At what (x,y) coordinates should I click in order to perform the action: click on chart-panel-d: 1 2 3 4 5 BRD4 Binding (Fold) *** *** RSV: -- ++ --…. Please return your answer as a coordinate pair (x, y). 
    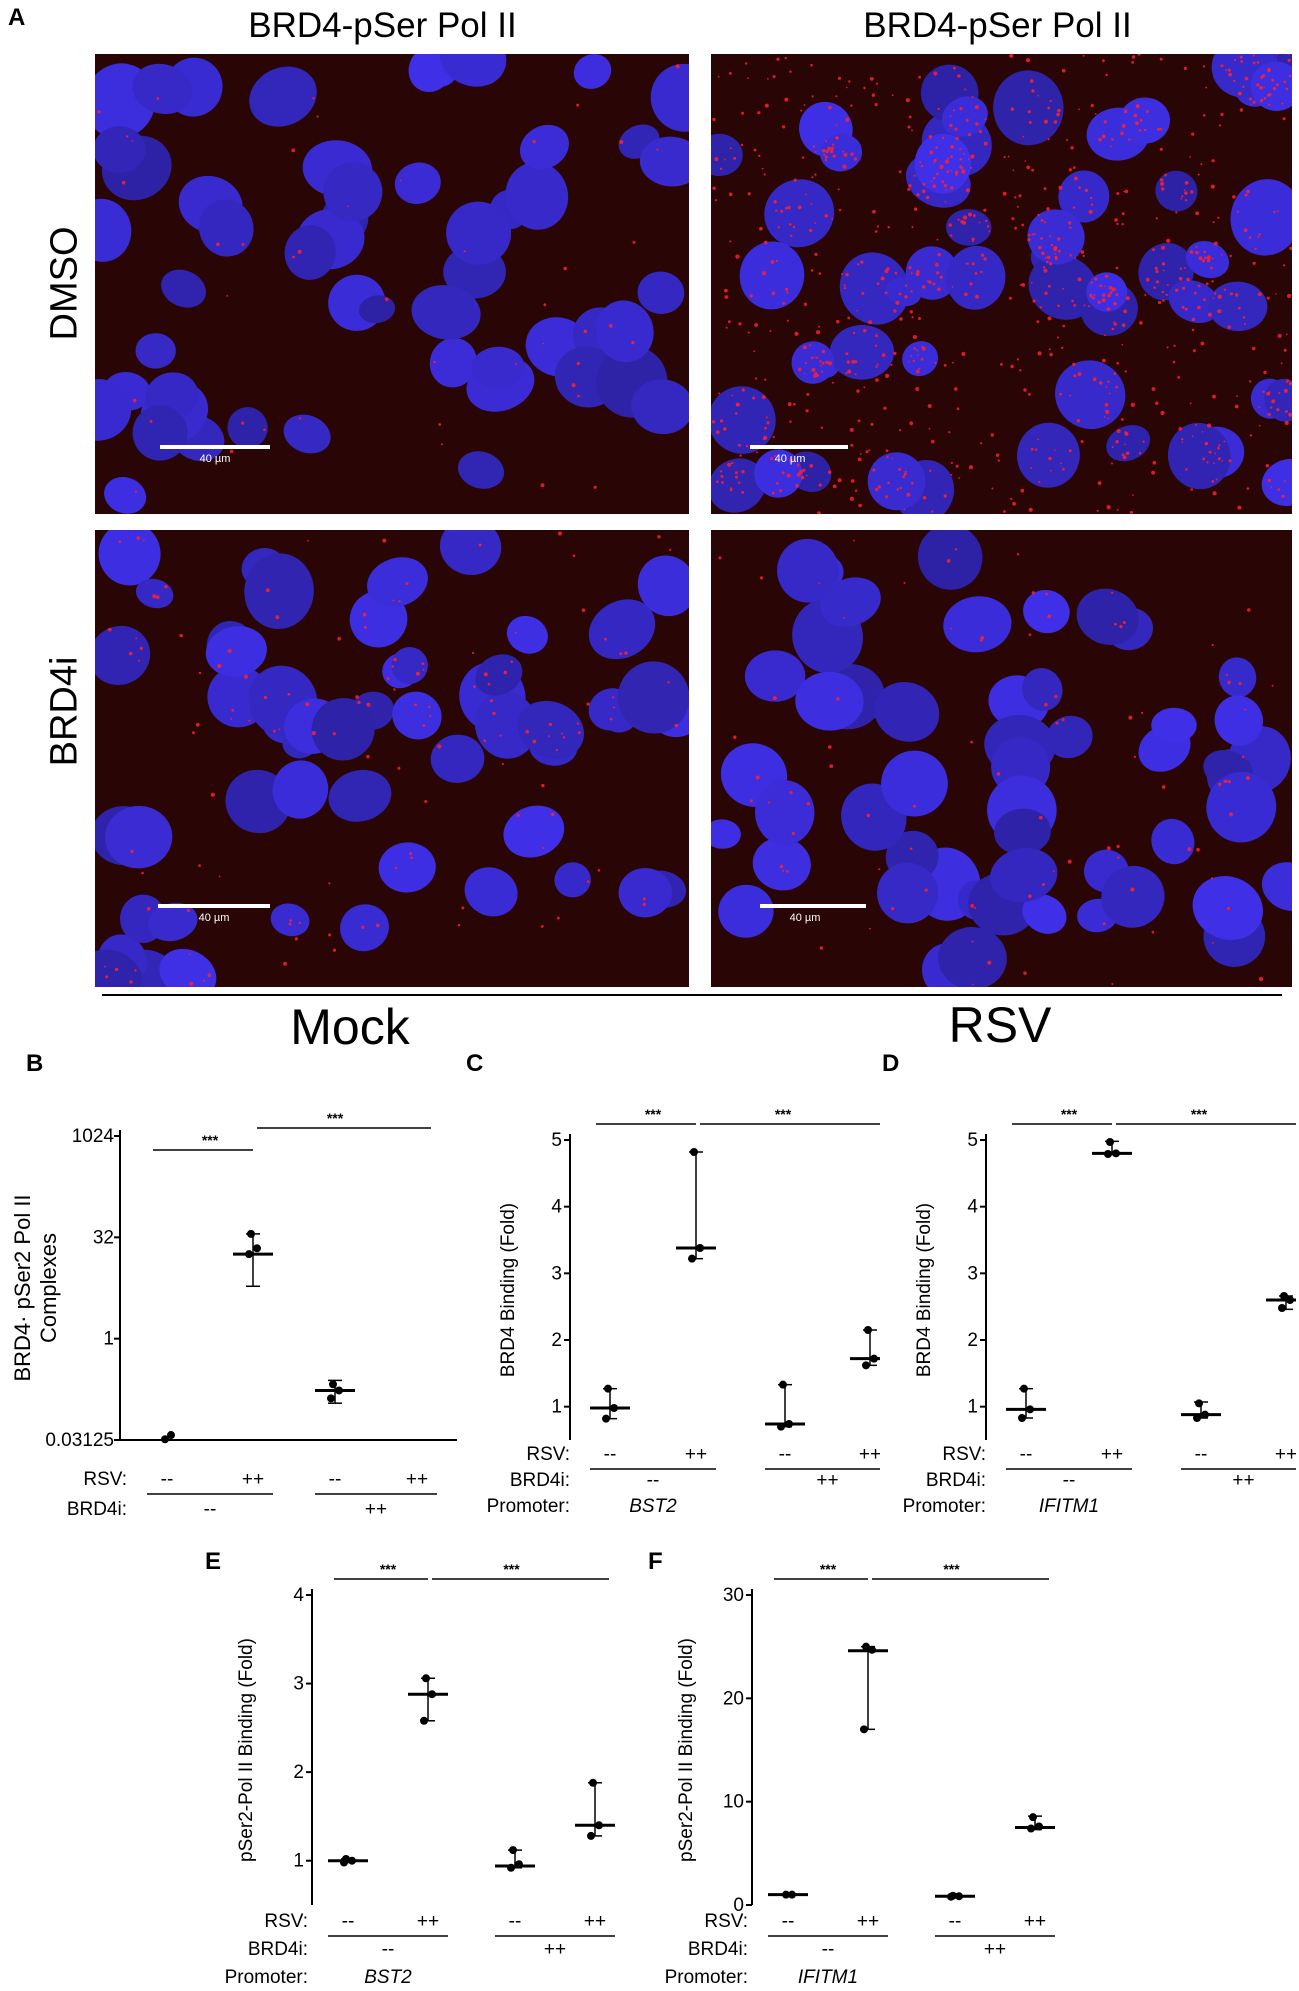
    Looking at the image, I should click on (1099, 1311).